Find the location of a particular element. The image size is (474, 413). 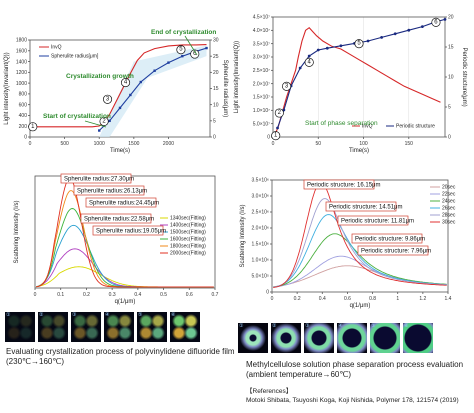

y-tick-label: 4.5×10⁷ is located at coordinates (261, 18).